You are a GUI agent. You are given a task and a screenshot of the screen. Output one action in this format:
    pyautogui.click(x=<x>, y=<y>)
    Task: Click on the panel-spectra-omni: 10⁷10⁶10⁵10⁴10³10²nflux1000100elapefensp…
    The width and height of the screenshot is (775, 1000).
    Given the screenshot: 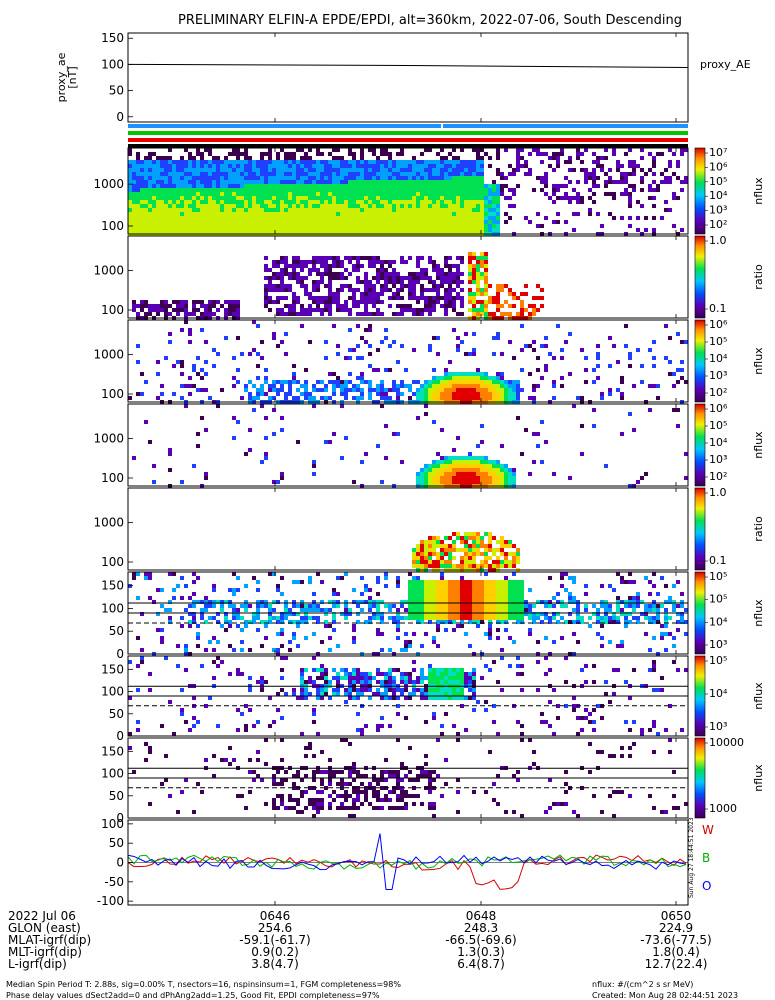 What is the action you would take?
    pyautogui.click(x=429, y=191)
    